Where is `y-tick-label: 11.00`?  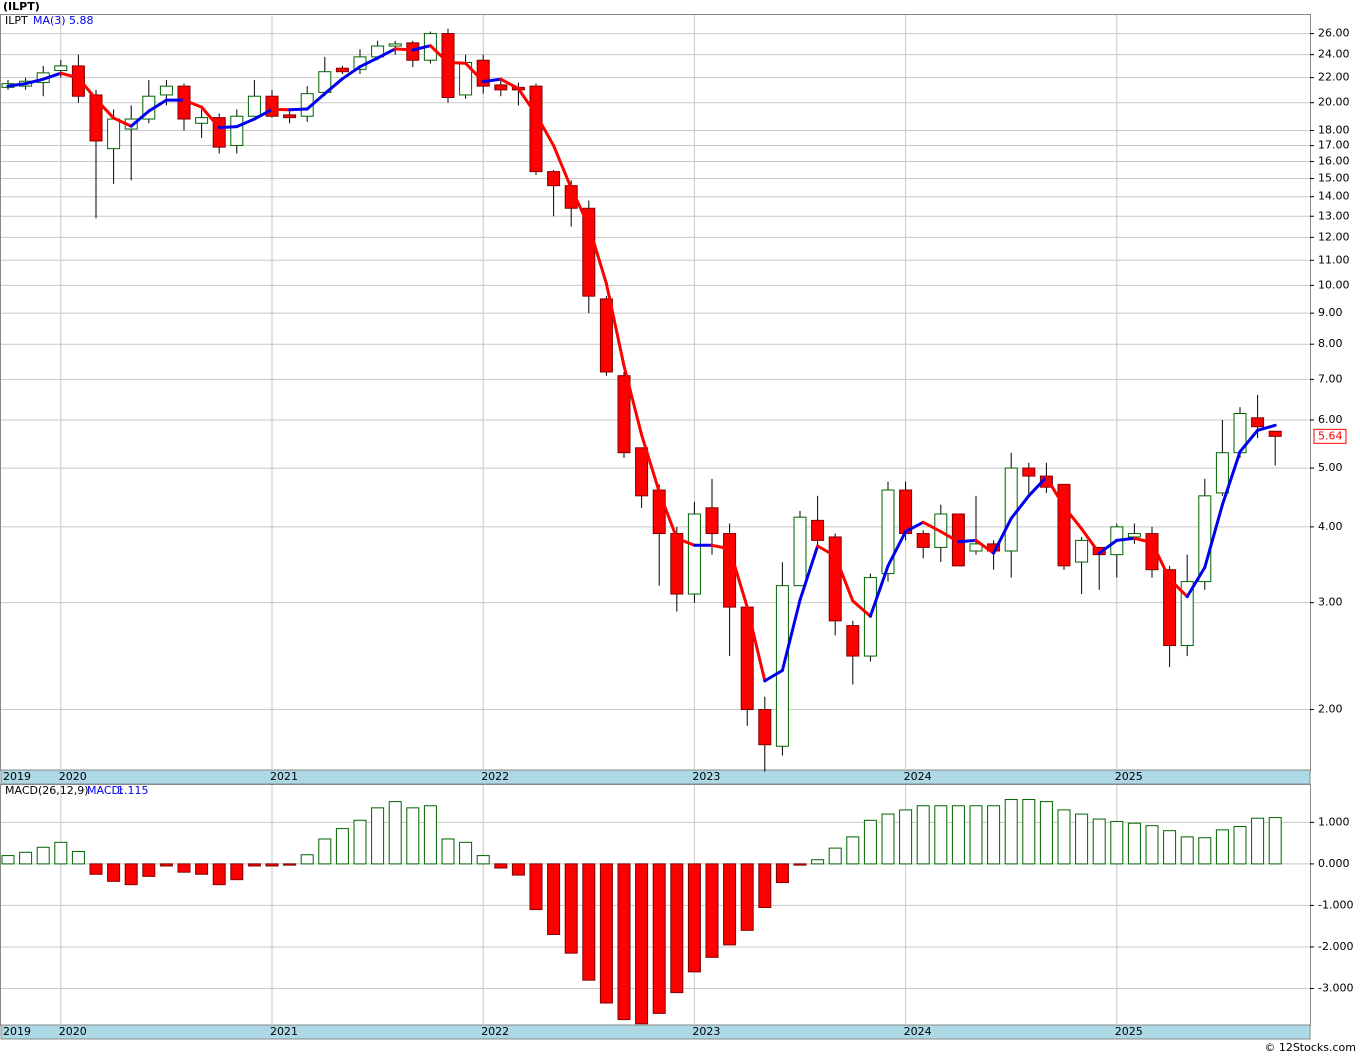
y-tick-label: 11.00 is located at coordinates (1334, 259).